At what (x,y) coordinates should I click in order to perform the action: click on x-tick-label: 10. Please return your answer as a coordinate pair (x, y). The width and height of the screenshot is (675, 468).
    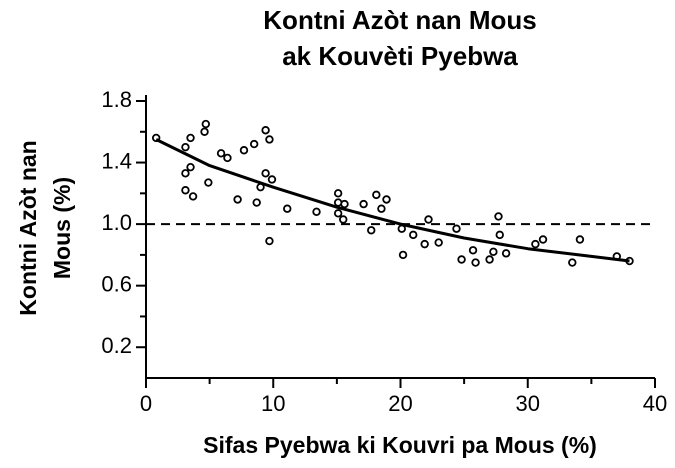
    Looking at the image, I should click on (273, 403).